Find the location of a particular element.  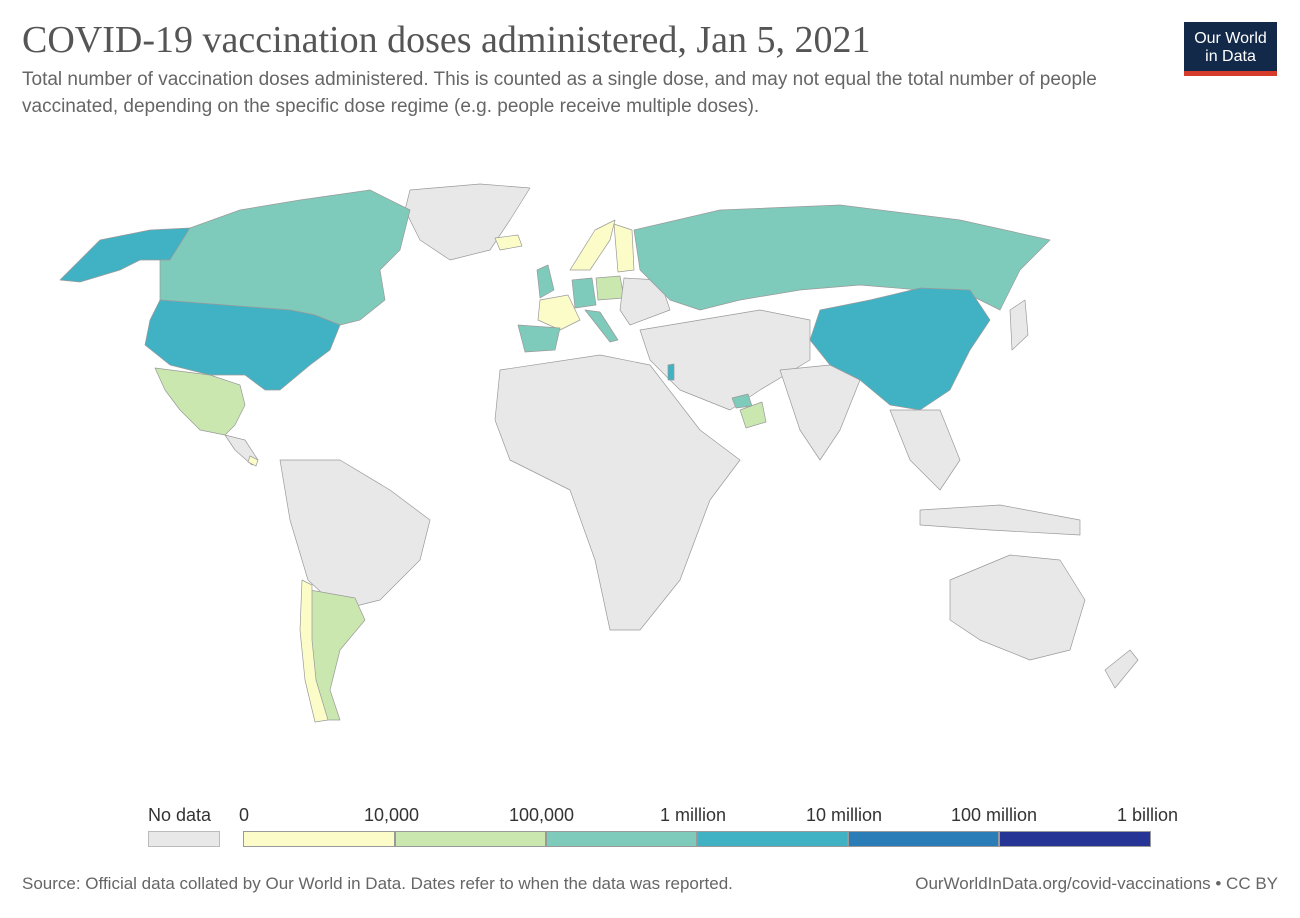

legend-no-data-label: No data is located at coordinates (180, 815).